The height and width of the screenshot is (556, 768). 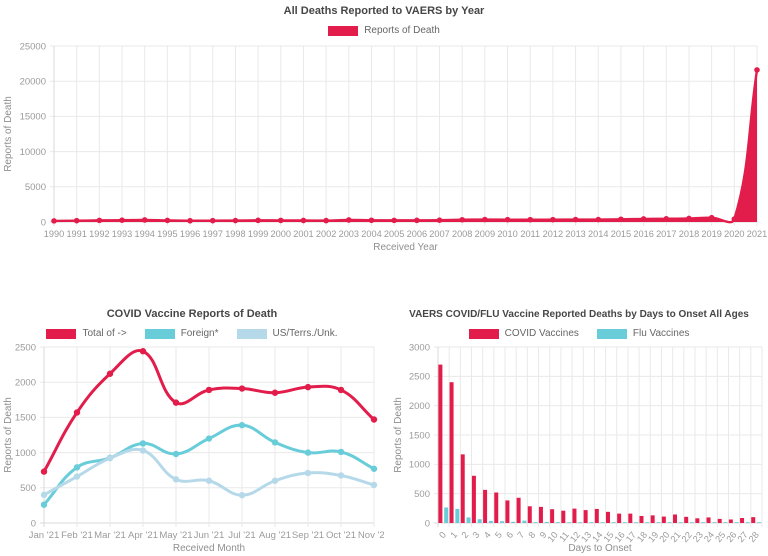 I want to click on legend-item-us-terrs-unk: US/Terrs./Unk., so click(x=287, y=333).